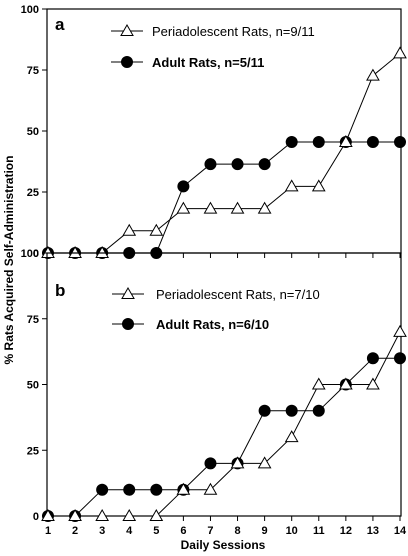 This screenshot has width=408, height=556. Describe the element at coordinates (48, 531) in the screenshot. I see `panel-b-x-tick-label: 1` at that location.